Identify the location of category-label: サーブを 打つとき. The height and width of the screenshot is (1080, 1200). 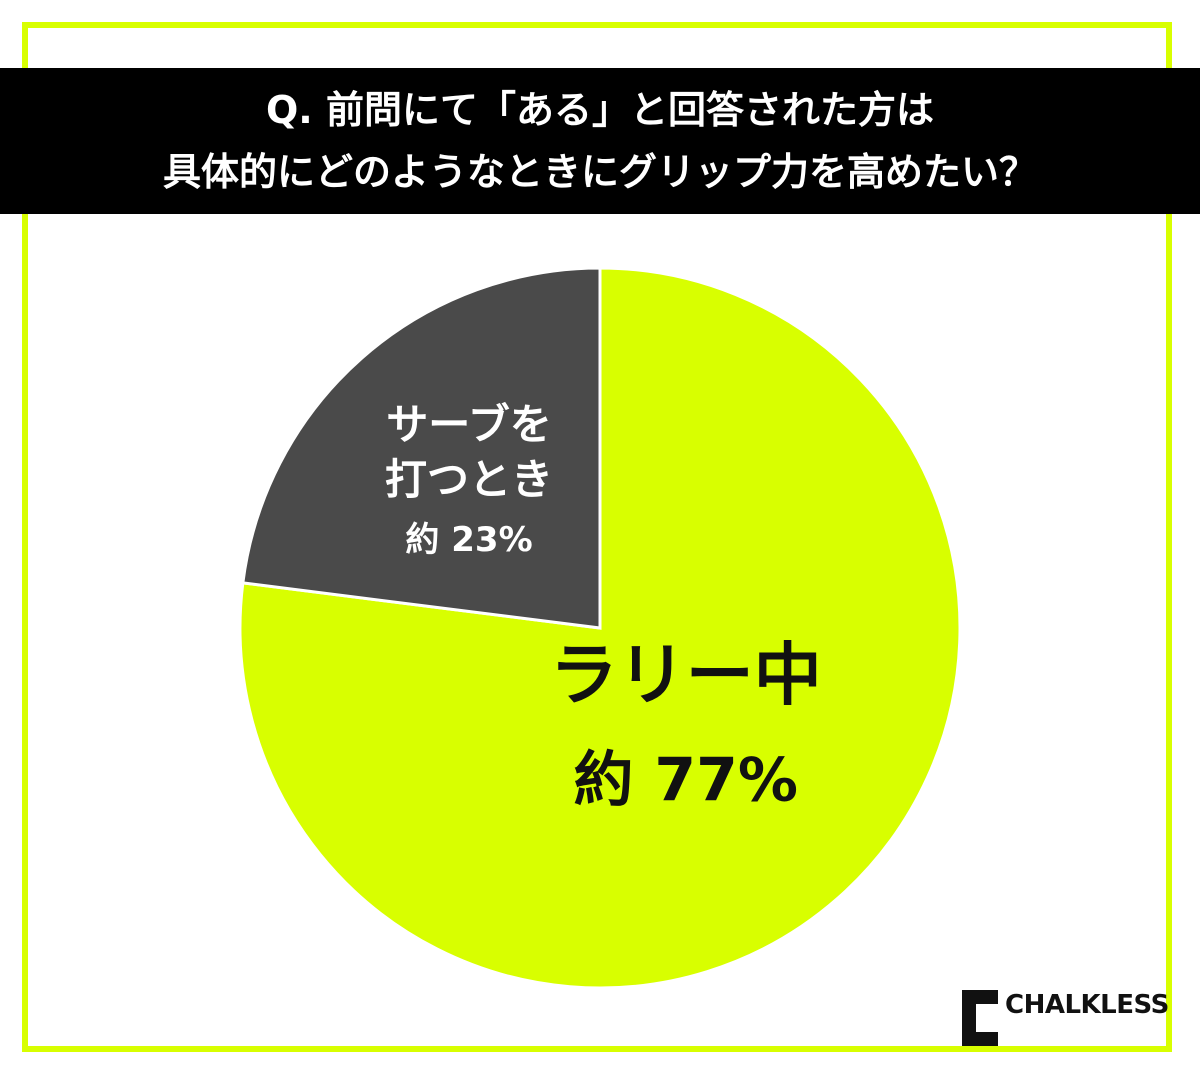
(469, 452).